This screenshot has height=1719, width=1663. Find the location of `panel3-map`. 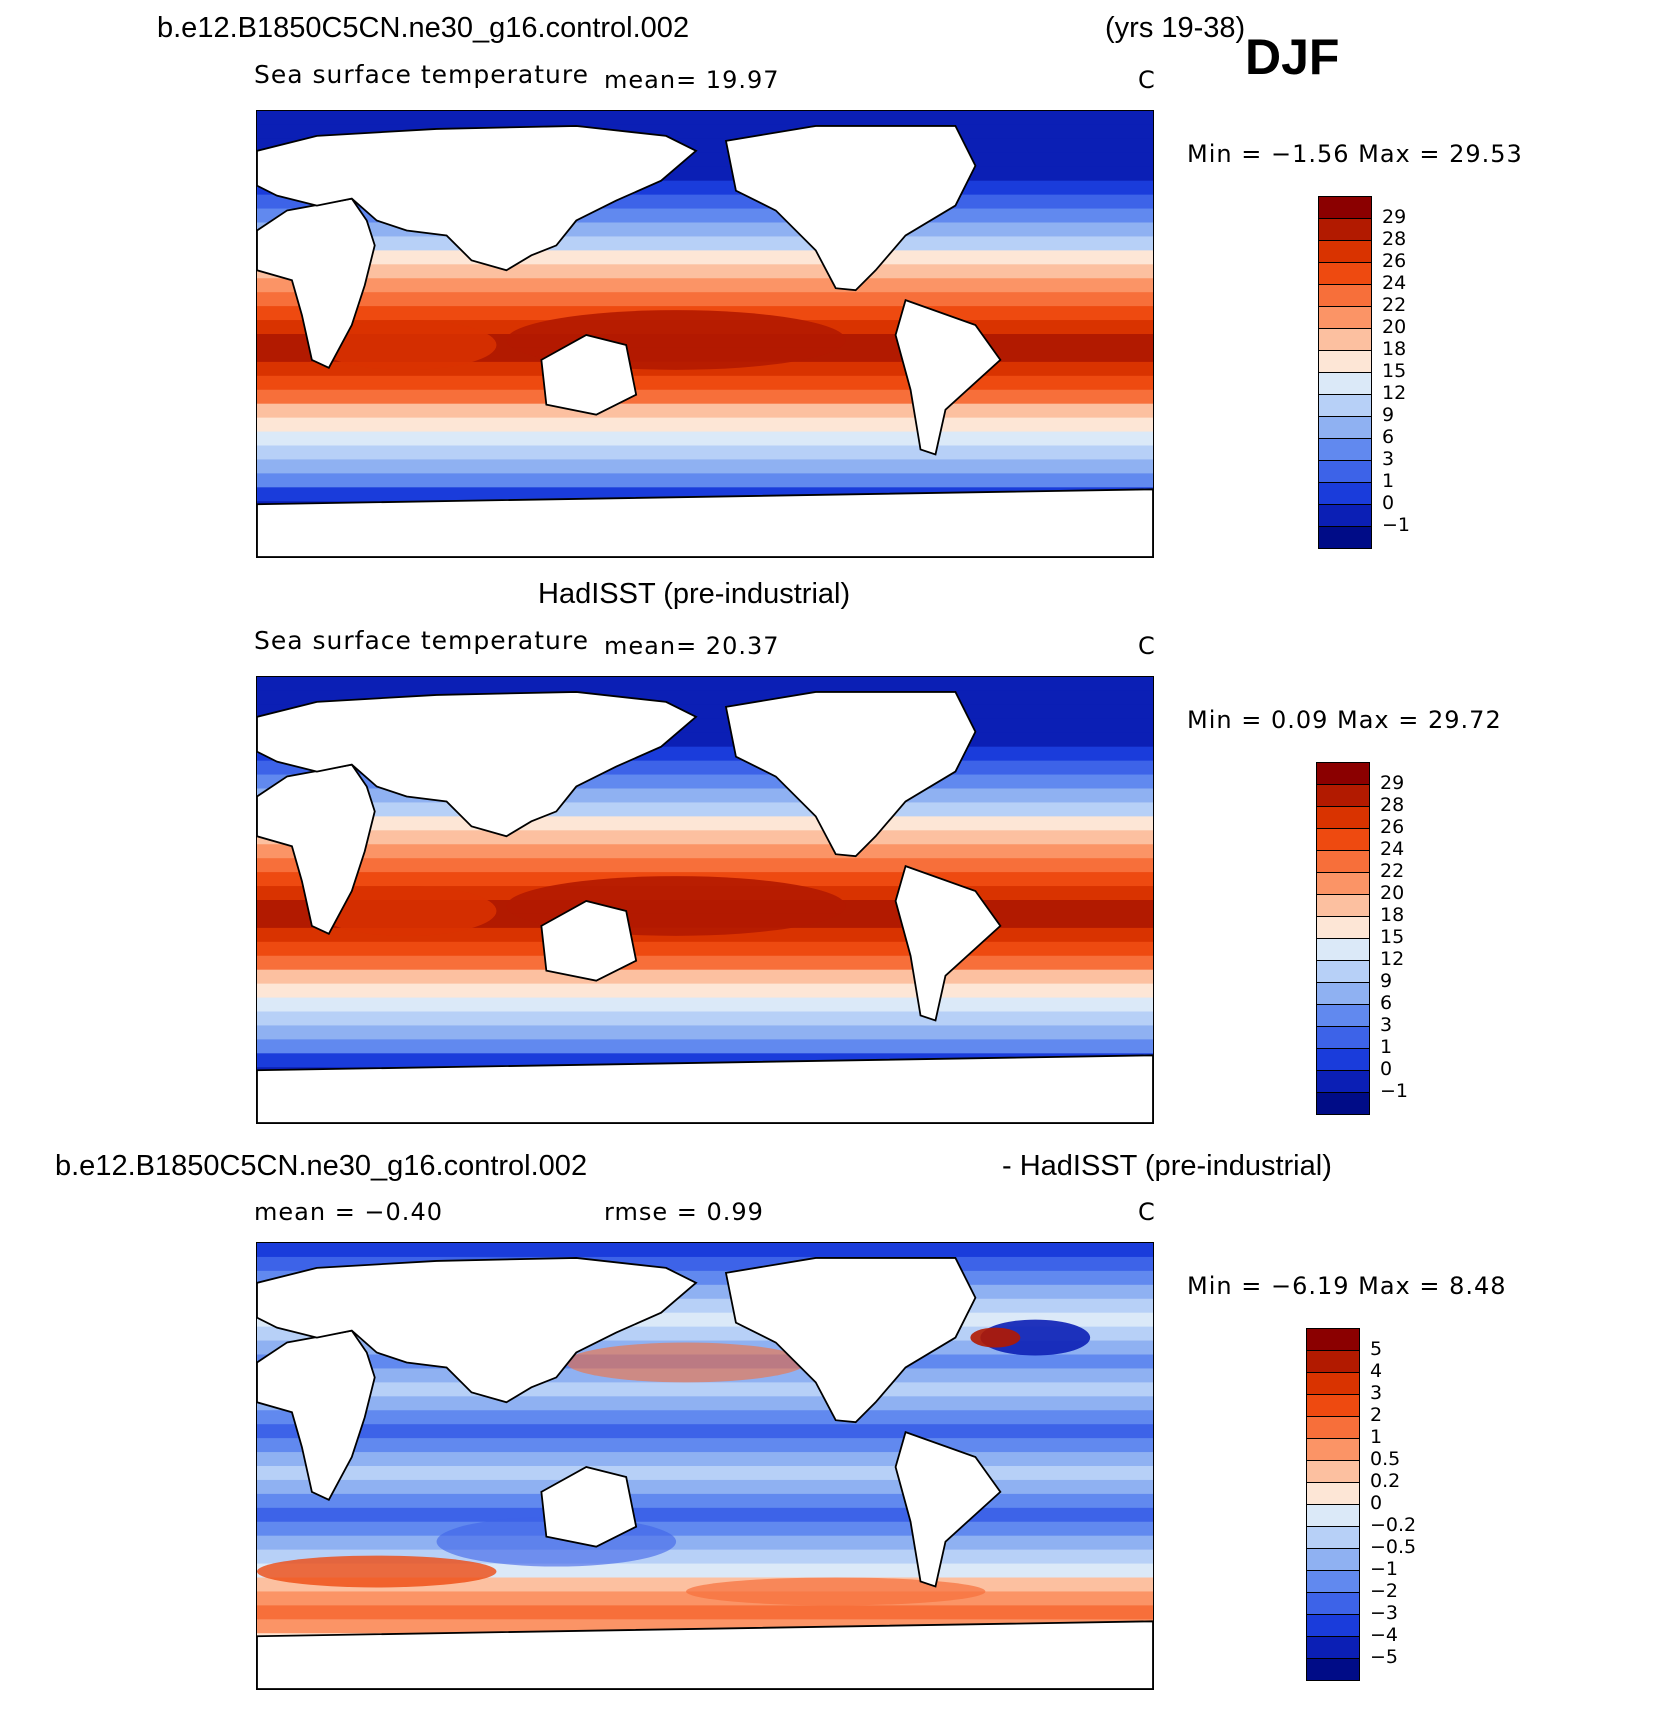

panel3-map is located at coordinates (705, 1466).